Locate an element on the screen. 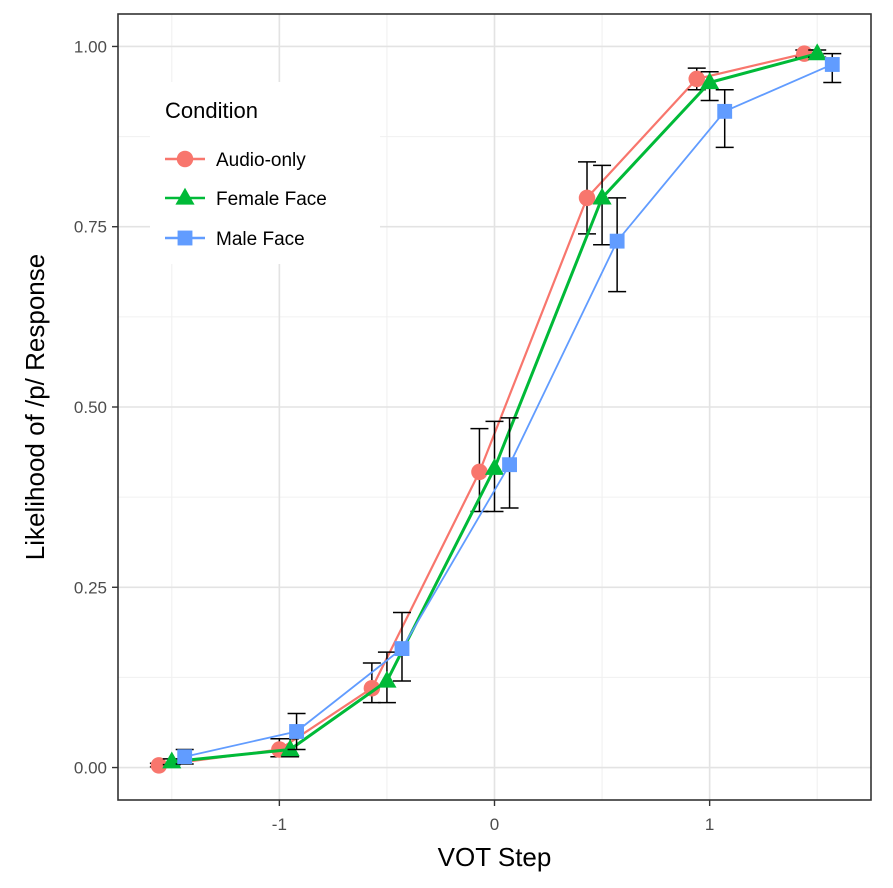 The height and width of the screenshot is (888, 893). y-tick-label: 0.25 is located at coordinates (90, 587).